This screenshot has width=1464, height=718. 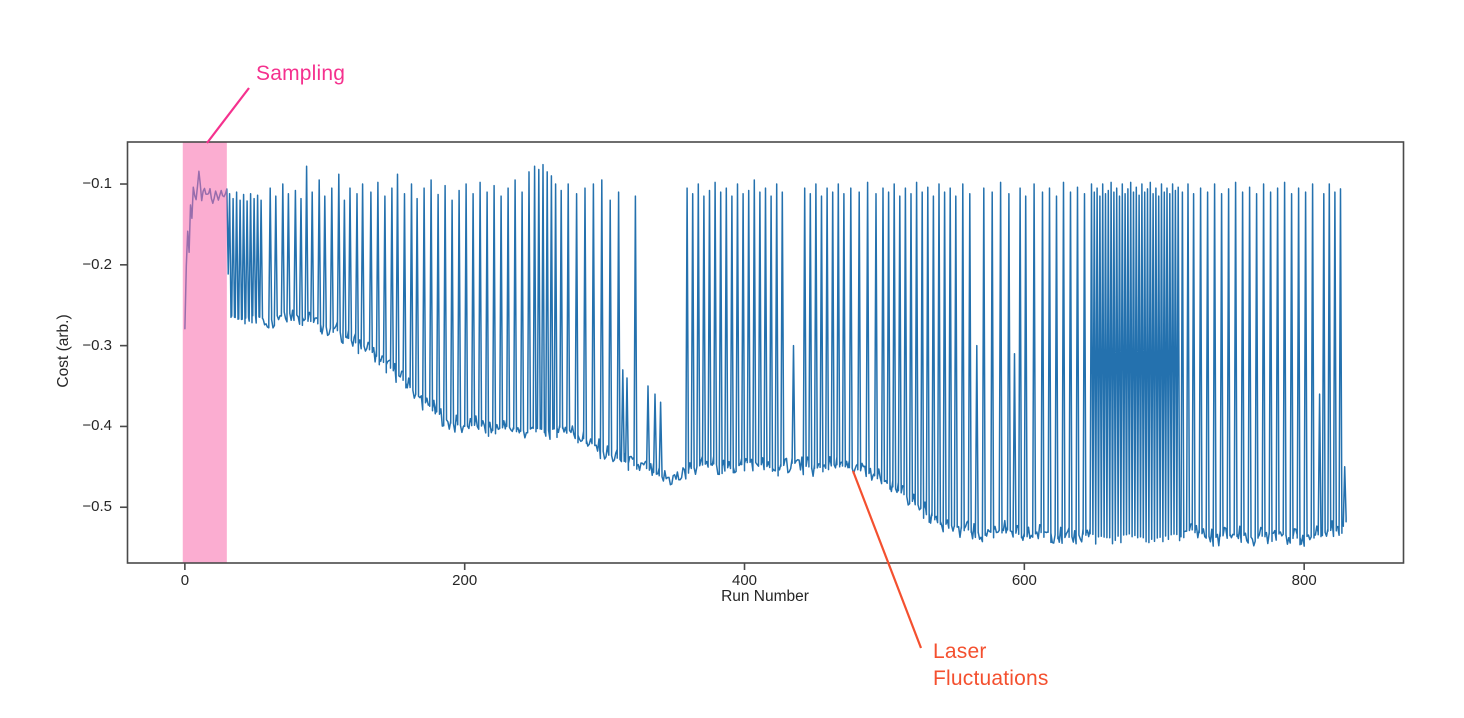 I want to click on laser-leader-line, so click(x=887, y=559).